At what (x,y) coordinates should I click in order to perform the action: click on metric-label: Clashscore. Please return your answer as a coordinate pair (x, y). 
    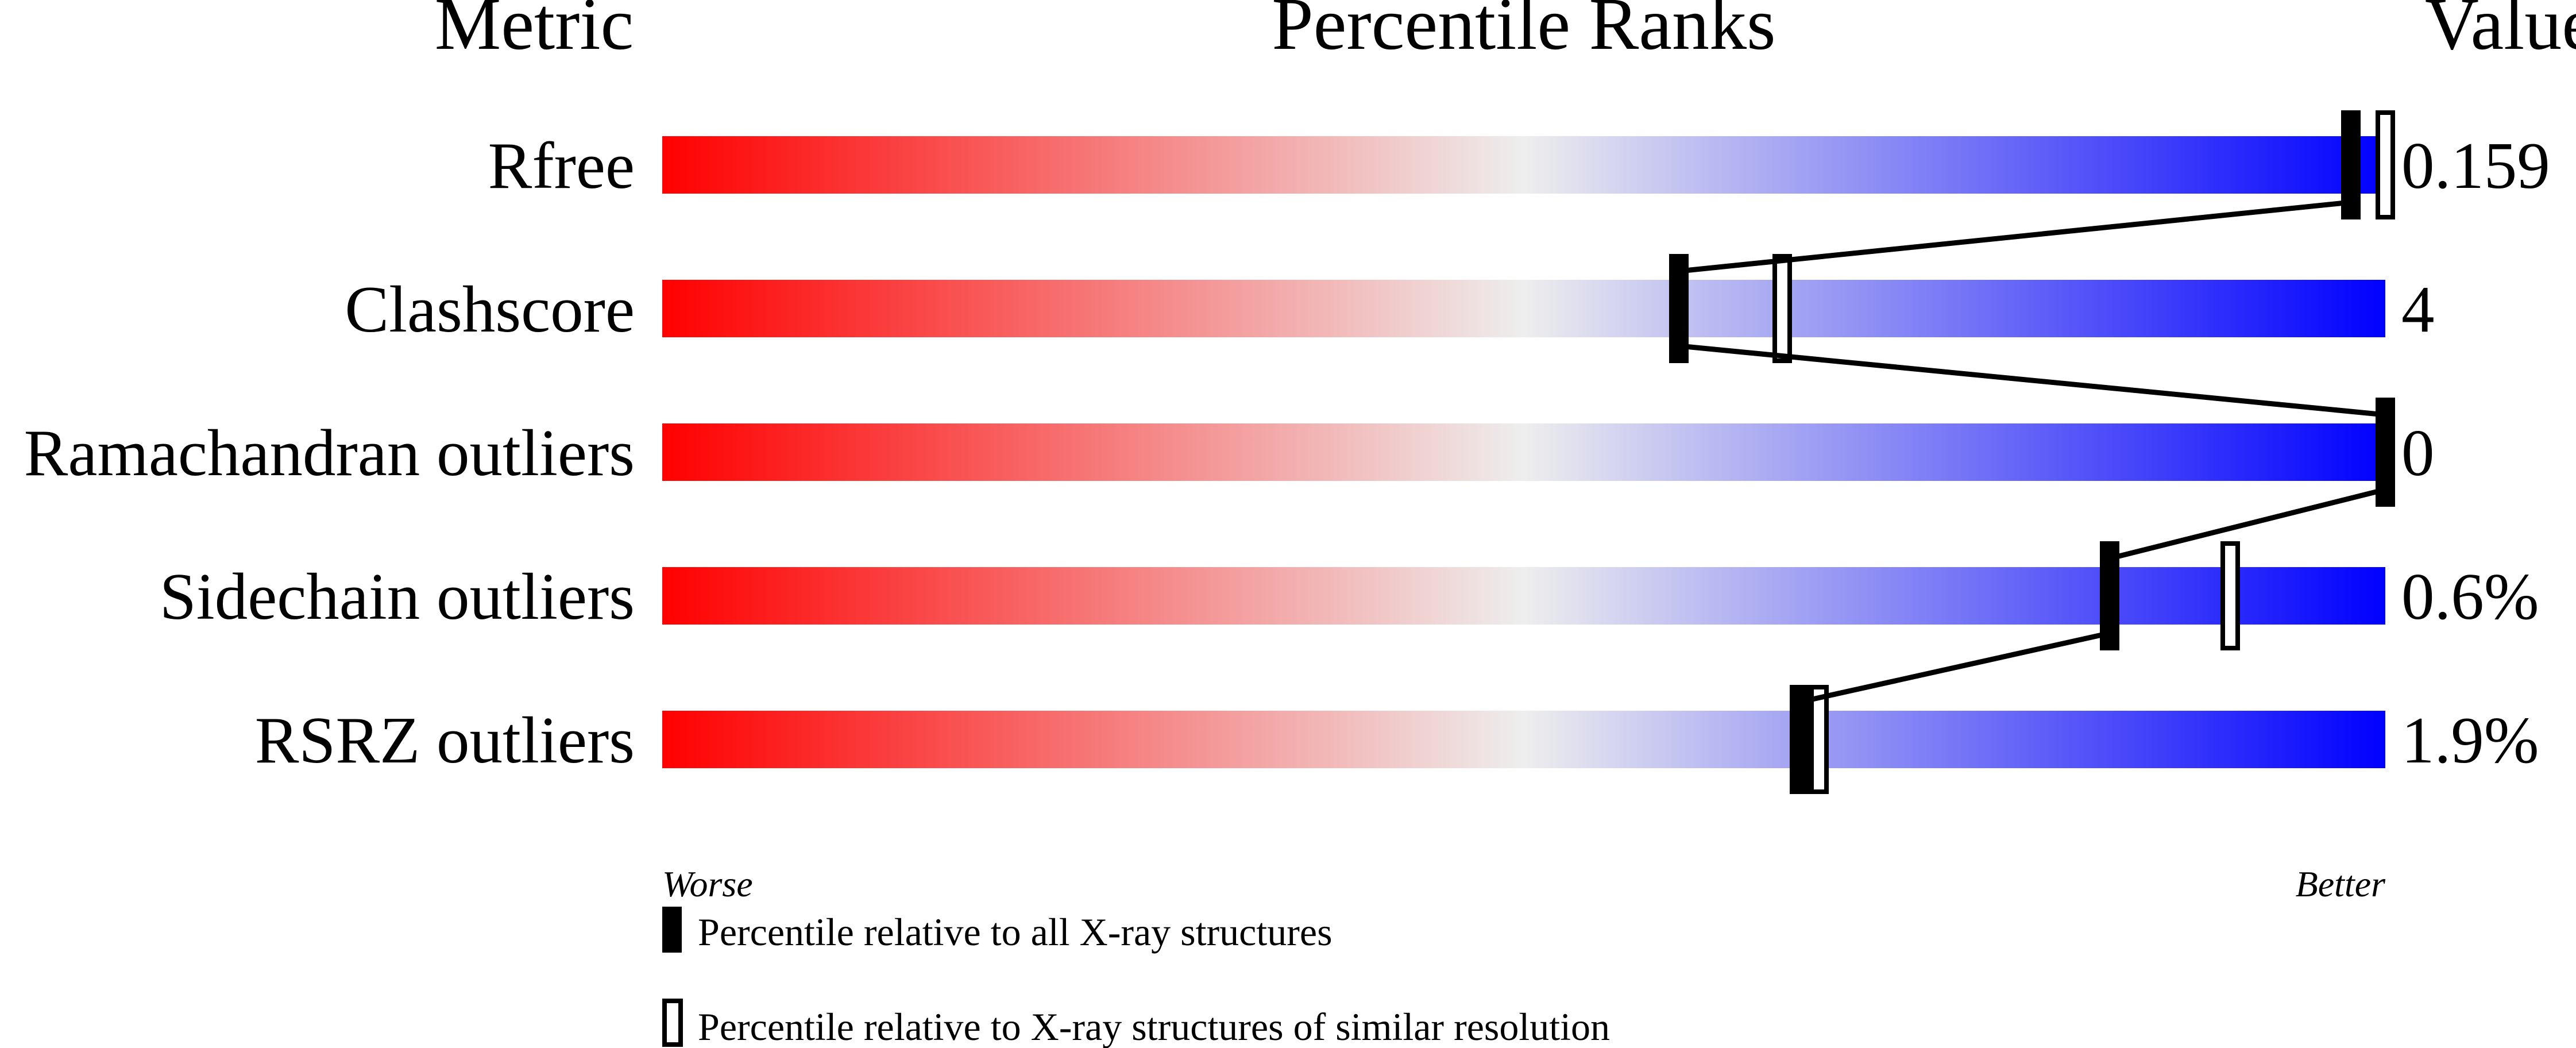
    Looking at the image, I should click on (490, 309).